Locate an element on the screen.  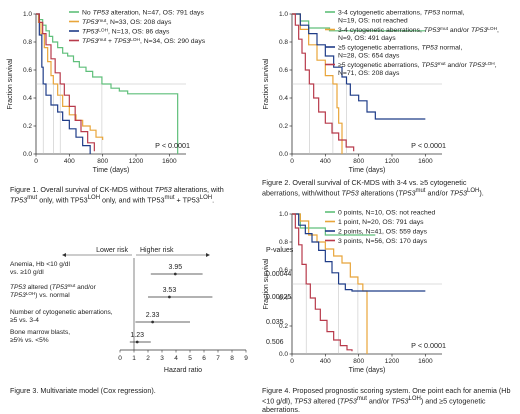
km4-xtick-label: 800 is located at coordinates (358, 361).